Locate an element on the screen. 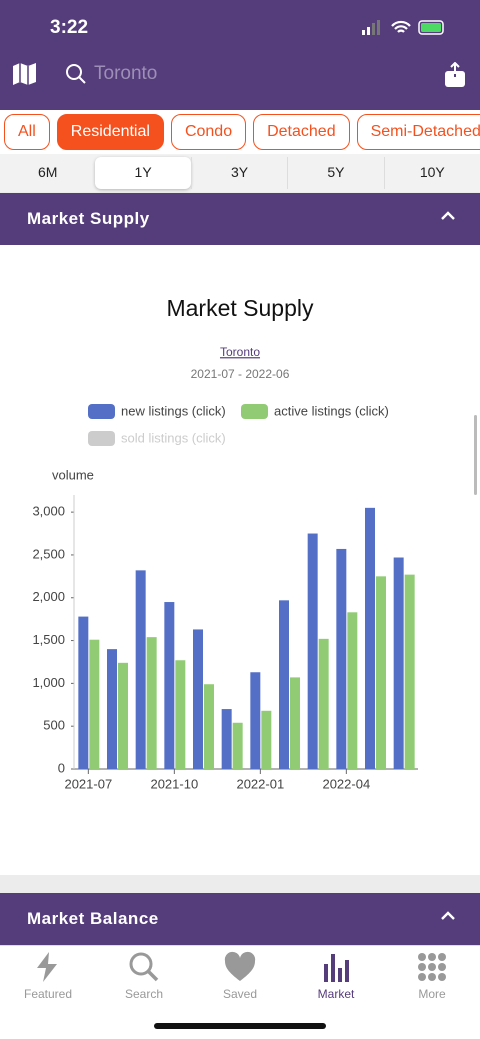  legend-label: active listings (click) is located at coordinates (331, 410).